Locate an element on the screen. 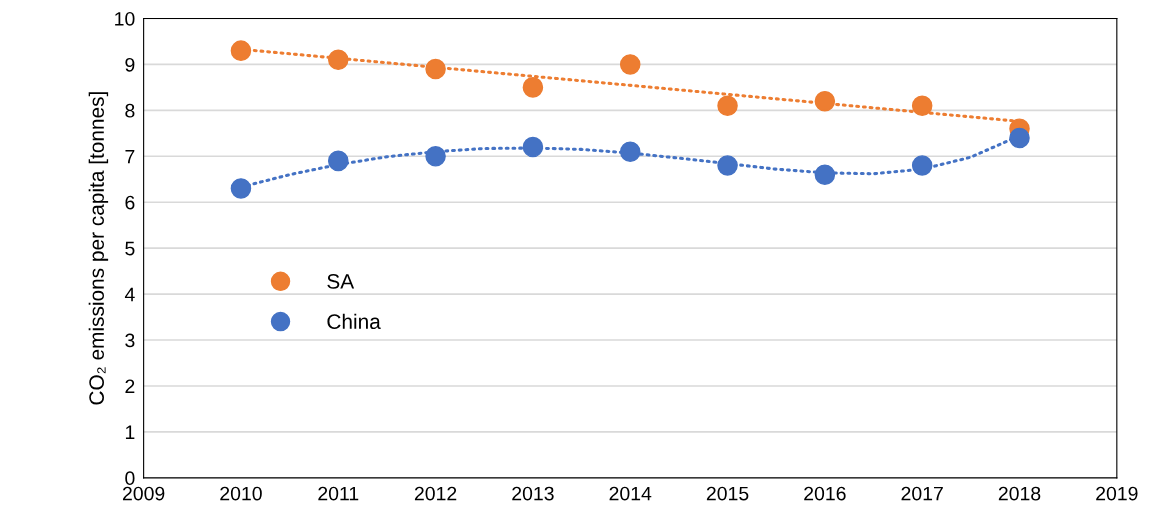  y-tick-label: 2 is located at coordinates (130, 386).